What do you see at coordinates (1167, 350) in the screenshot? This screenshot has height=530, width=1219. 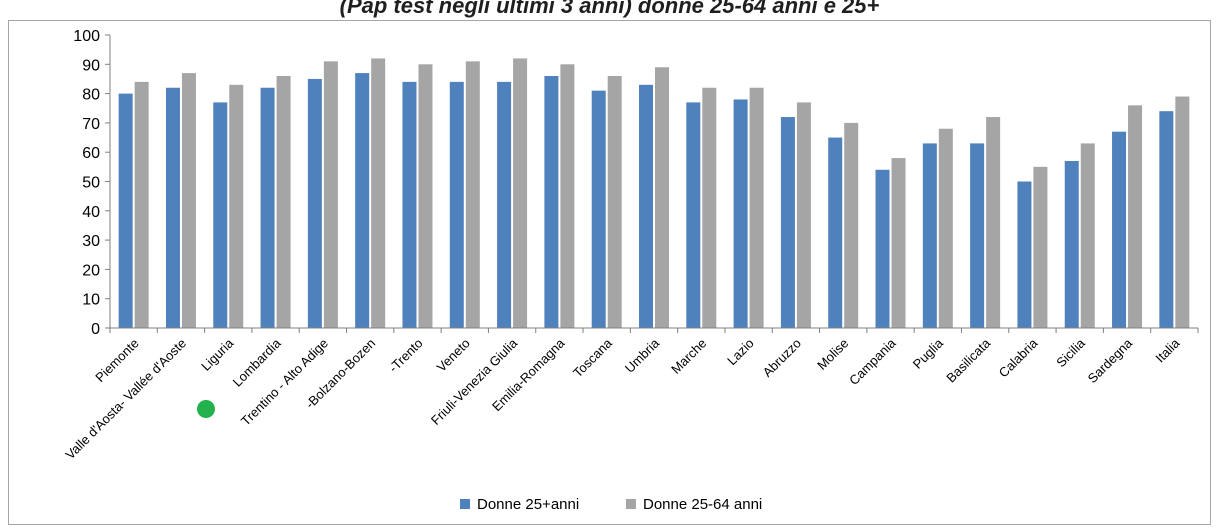 I see `x-category-label: Italia` at bounding box center [1167, 350].